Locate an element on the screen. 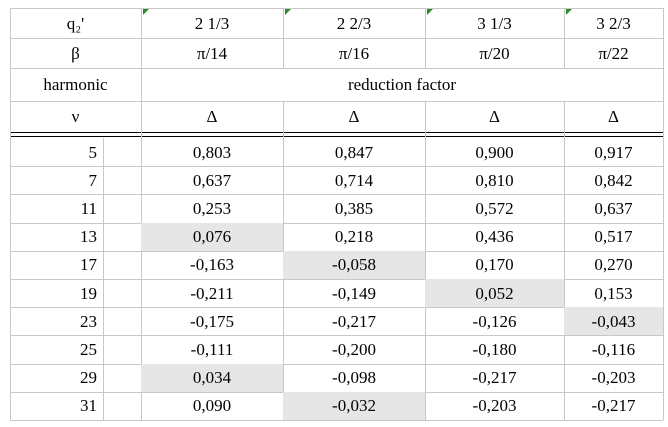 The image size is (668, 427). harmonic-number-cell: 31 is located at coordinates (88, 406).